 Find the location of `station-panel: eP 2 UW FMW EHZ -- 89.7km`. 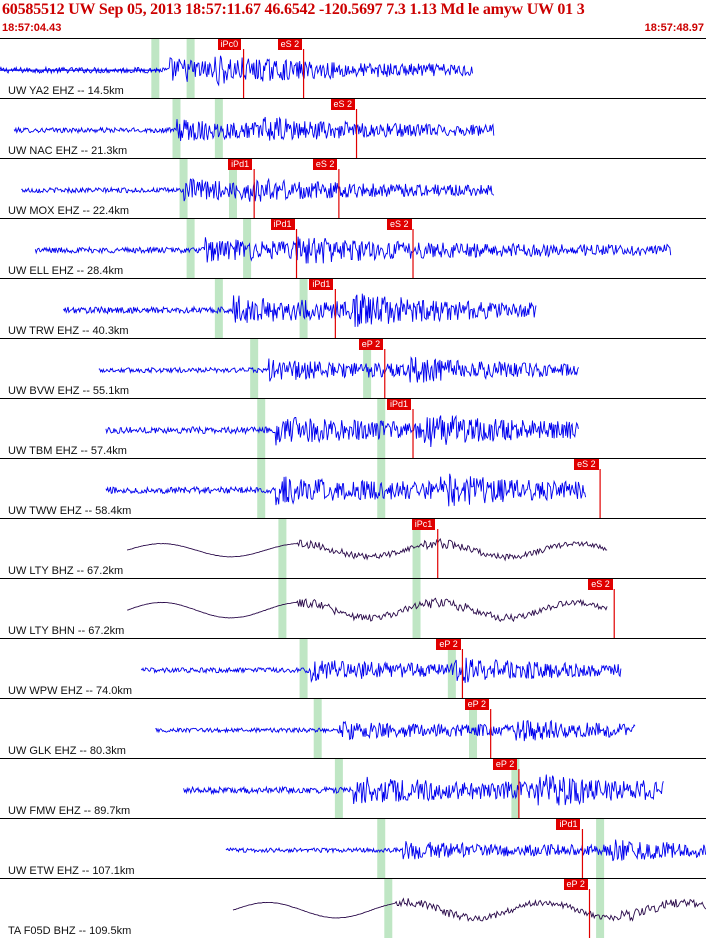

station-panel: eP 2 UW FMW EHZ -- 89.7km is located at coordinates (353, 788).